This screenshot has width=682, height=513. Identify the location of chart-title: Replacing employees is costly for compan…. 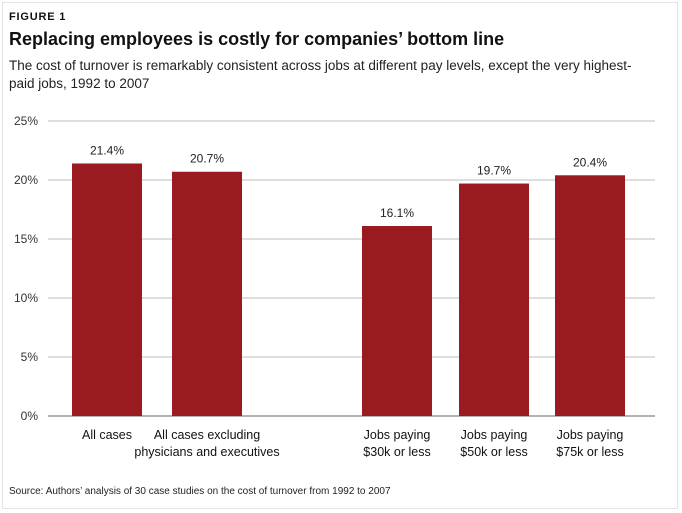
(257, 39).